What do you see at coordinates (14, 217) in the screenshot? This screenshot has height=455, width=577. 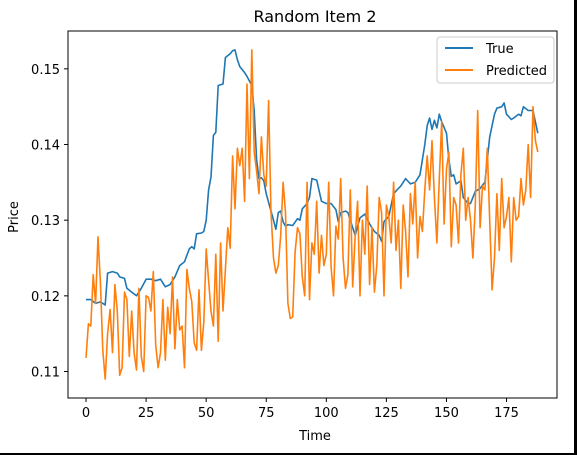 I see `y-axis-label: Price` at bounding box center [14, 217].